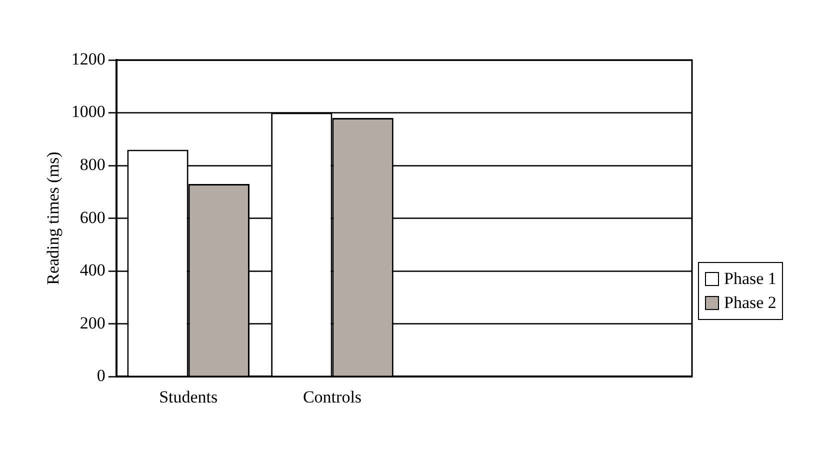 Image resolution: width=832 pixels, height=451 pixels. What do you see at coordinates (93, 322) in the screenshot?
I see `y-tick-label: 200` at bounding box center [93, 322].